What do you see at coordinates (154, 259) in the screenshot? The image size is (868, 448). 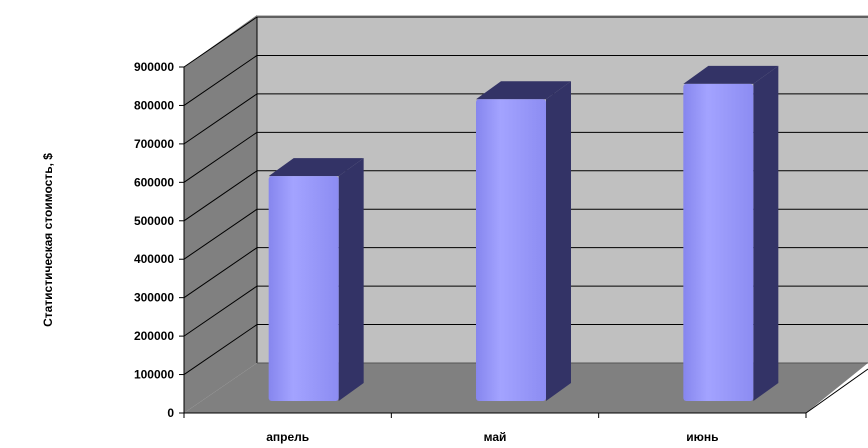 I see `y-tick-label: 400000` at bounding box center [154, 259].